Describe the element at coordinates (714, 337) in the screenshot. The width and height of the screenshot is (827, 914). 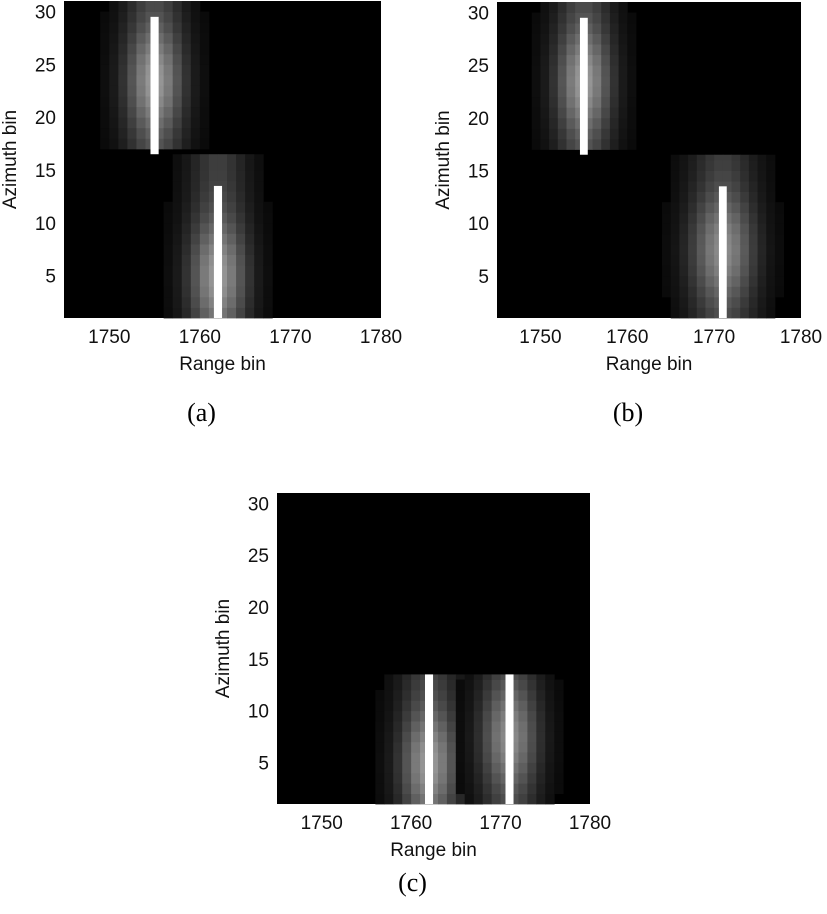
I see `x-tick-label: 1770` at that location.